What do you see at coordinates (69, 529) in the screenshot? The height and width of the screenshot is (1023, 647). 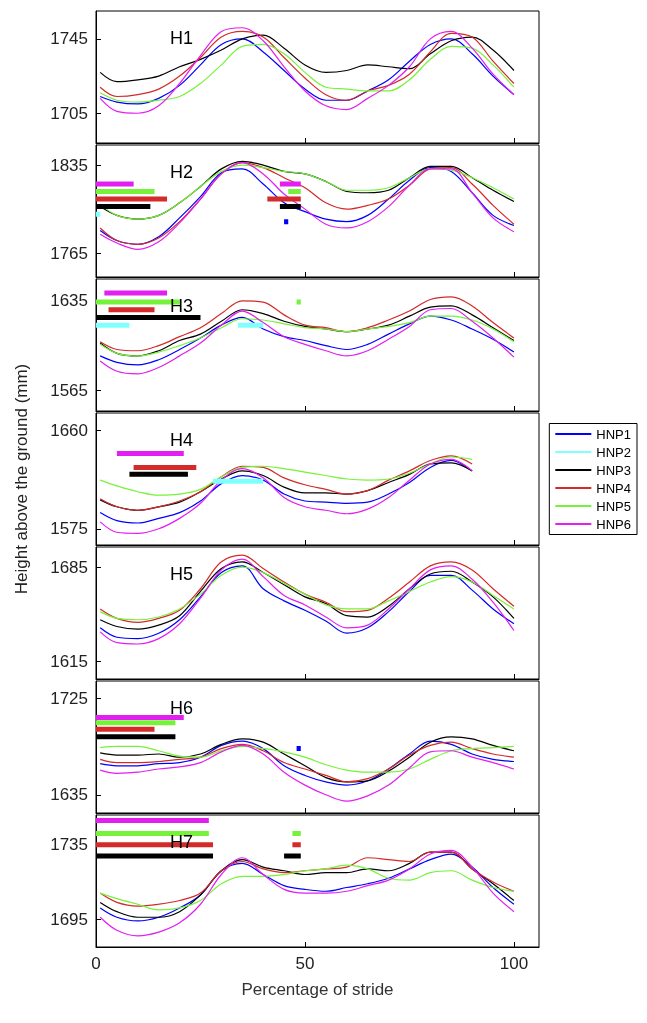 I see `y-tick-label: 1575` at bounding box center [69, 529].